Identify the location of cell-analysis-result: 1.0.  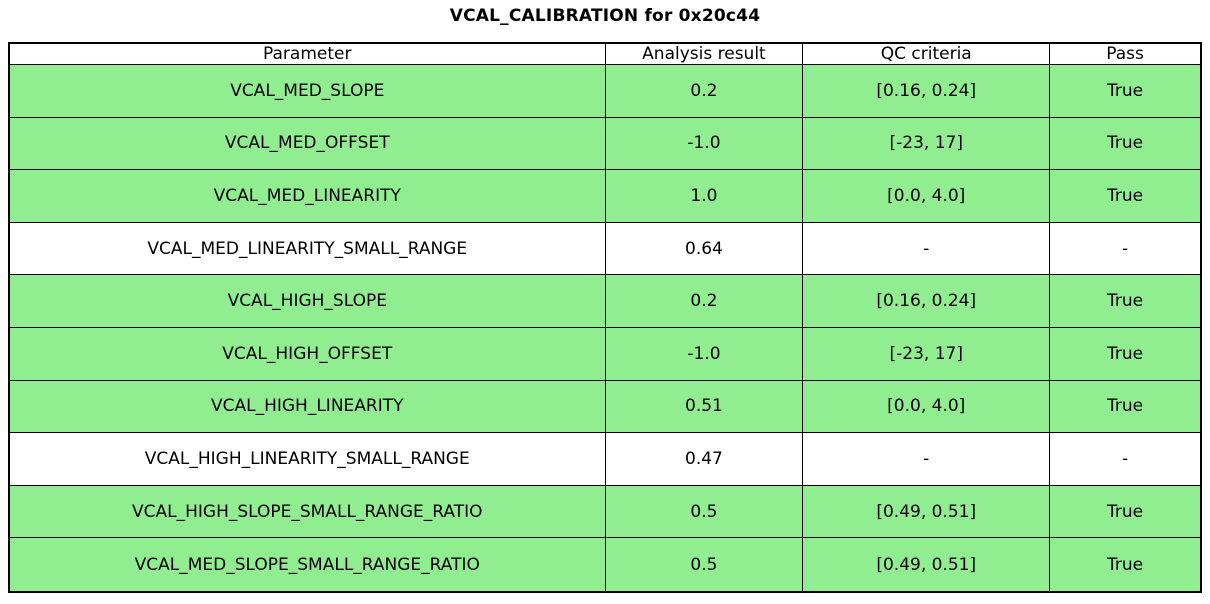
(704, 196).